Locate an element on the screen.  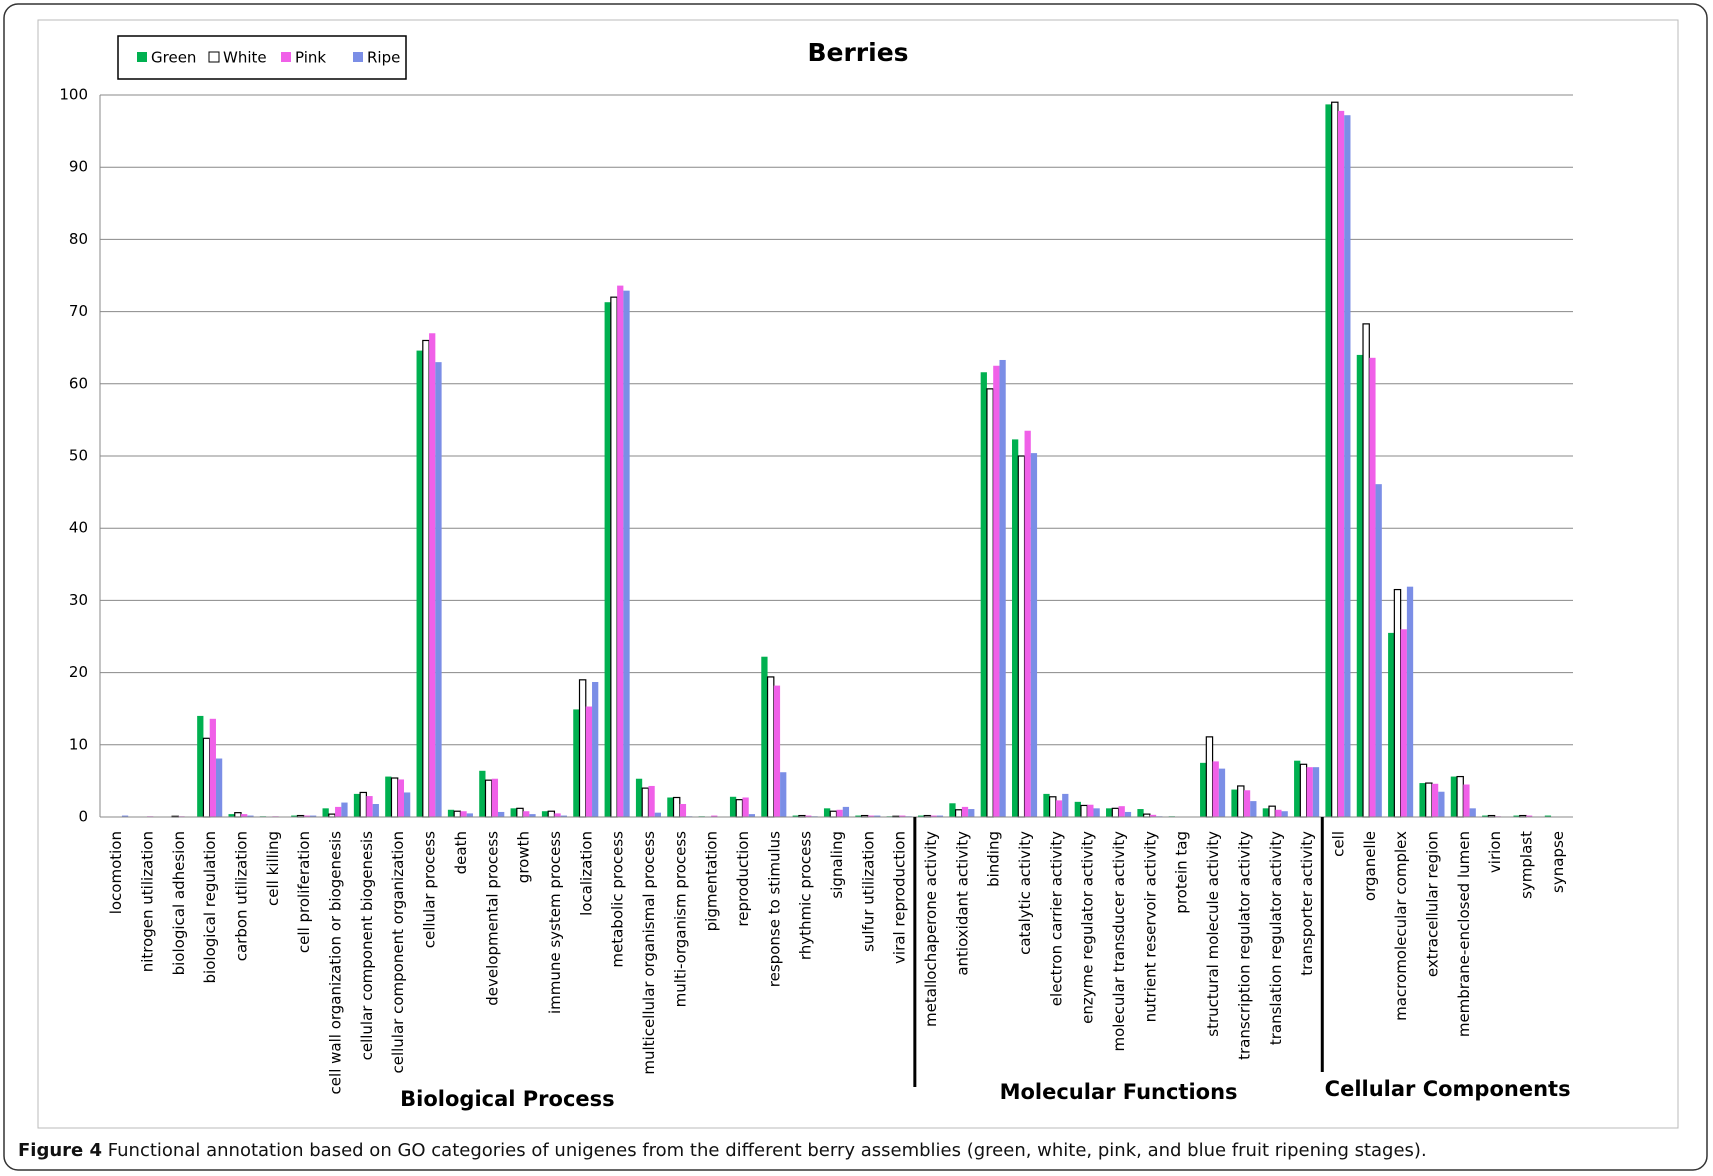
x-tick-label: organelle is located at coordinates (1370, 866).